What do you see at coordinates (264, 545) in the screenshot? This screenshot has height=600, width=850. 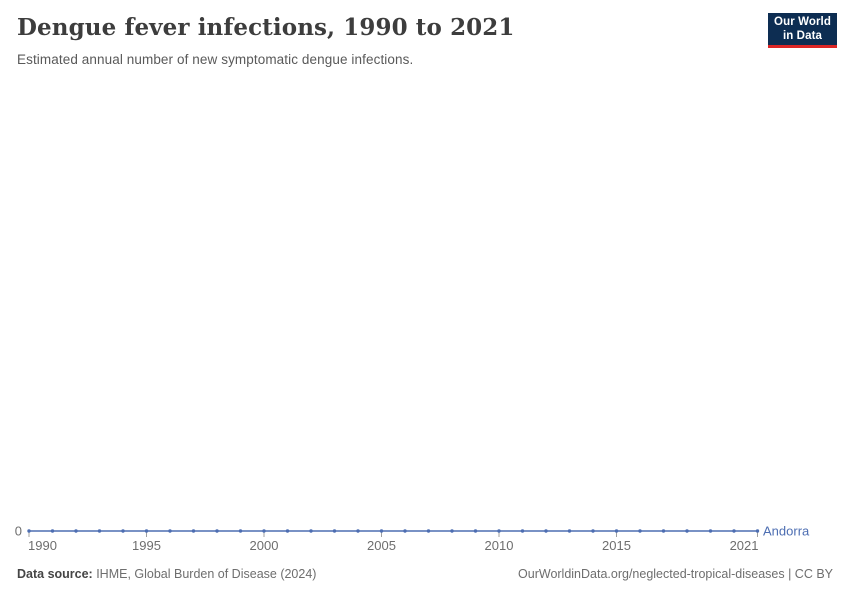 I see `x-axis-tick-label: 2000` at bounding box center [264, 545].